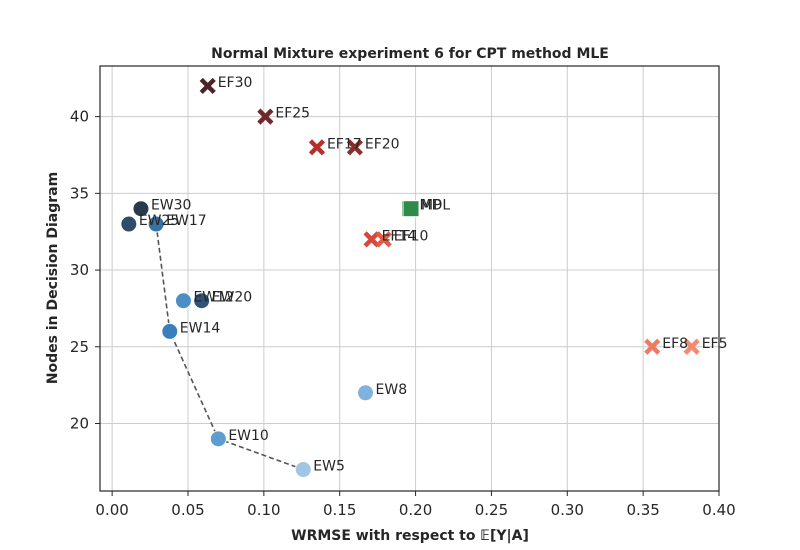  What do you see at coordinates (79, 347) in the screenshot?
I see `y-tick-label: 25` at bounding box center [79, 347].